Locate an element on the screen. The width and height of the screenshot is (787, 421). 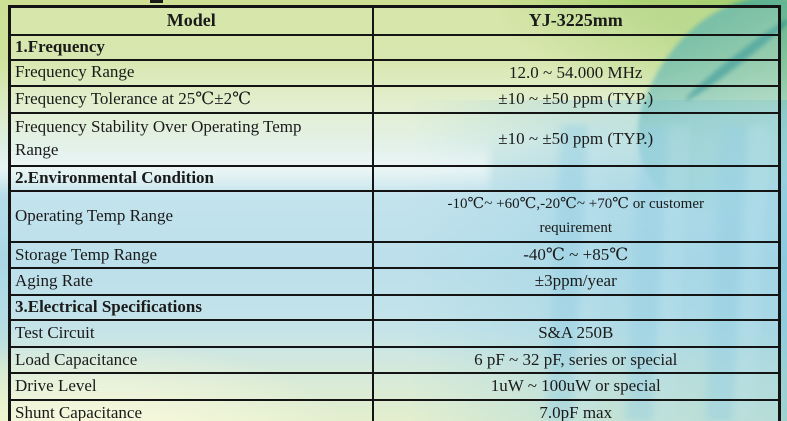
cropped-text-fragment is located at coordinates (156, 1).